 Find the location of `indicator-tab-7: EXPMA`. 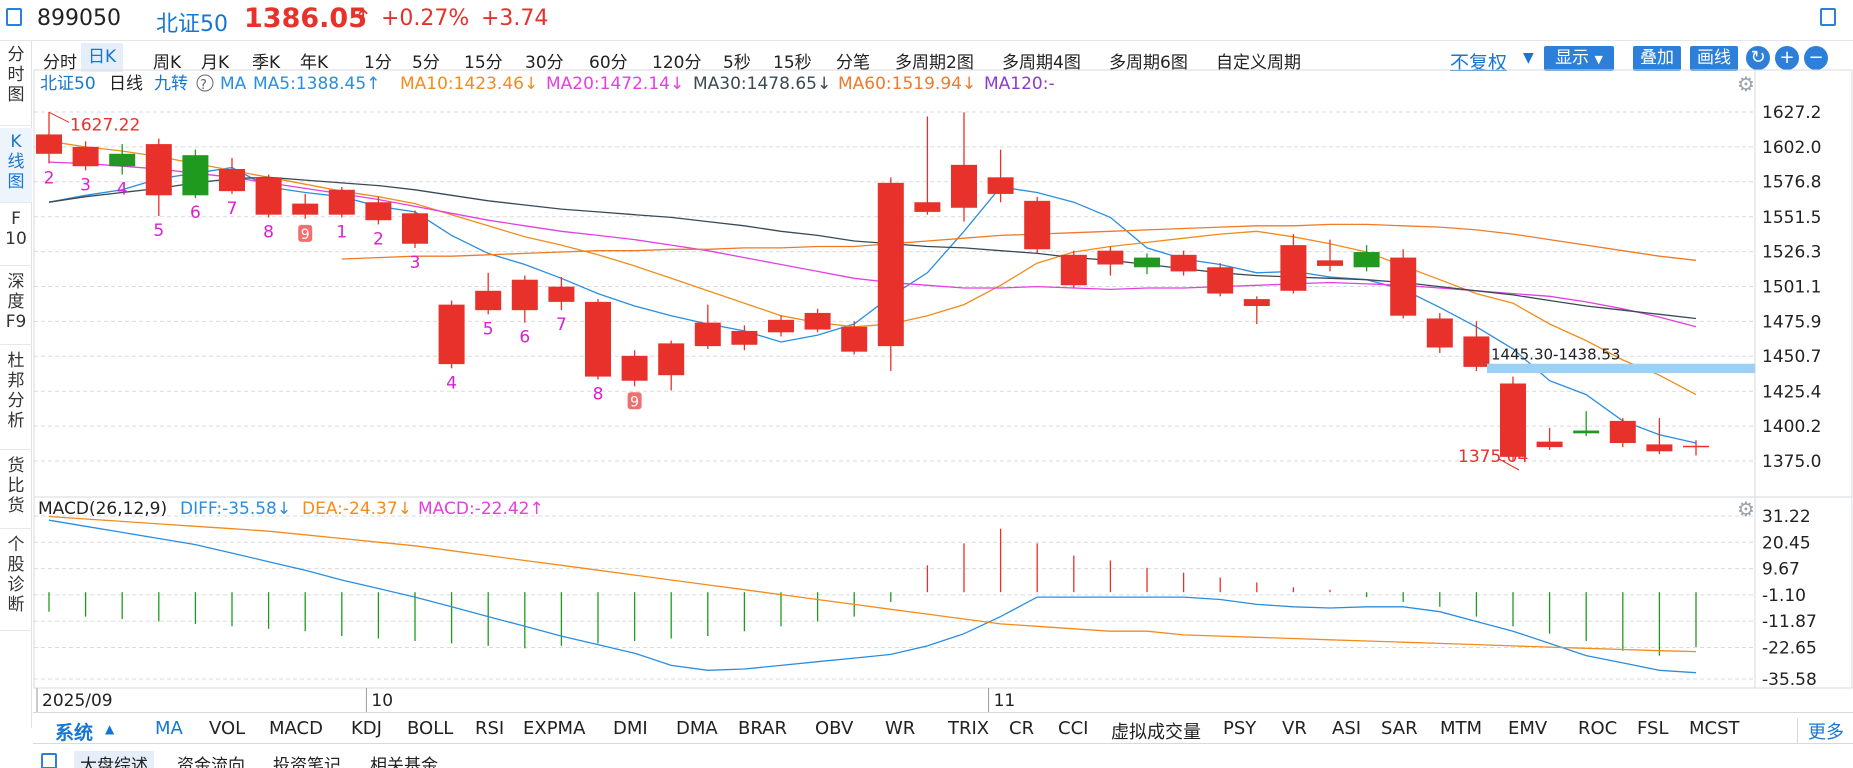

indicator-tab-7: EXPMA is located at coordinates (554, 728).